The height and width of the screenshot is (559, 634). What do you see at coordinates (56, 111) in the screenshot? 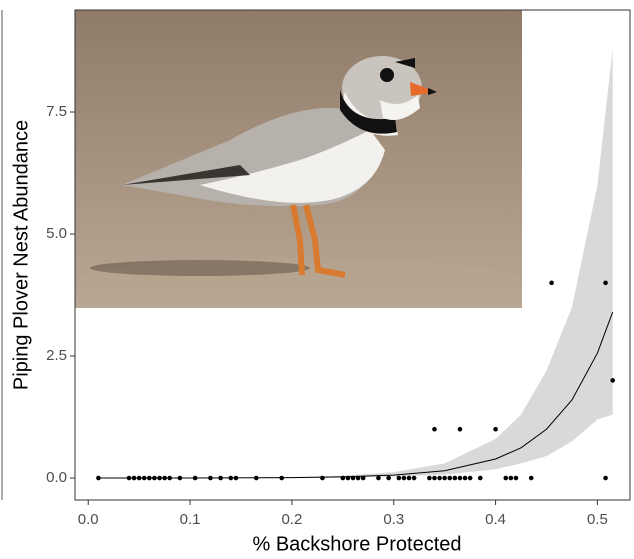
I see `y-tick-label: 7.5` at bounding box center [56, 111].